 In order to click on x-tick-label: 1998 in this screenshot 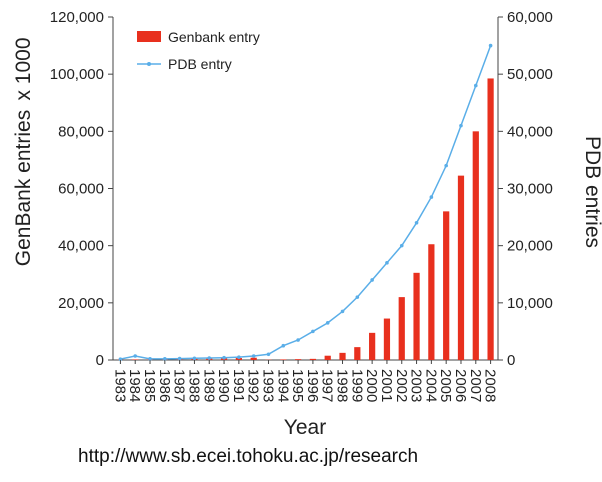, I will do `click(342, 385)`.